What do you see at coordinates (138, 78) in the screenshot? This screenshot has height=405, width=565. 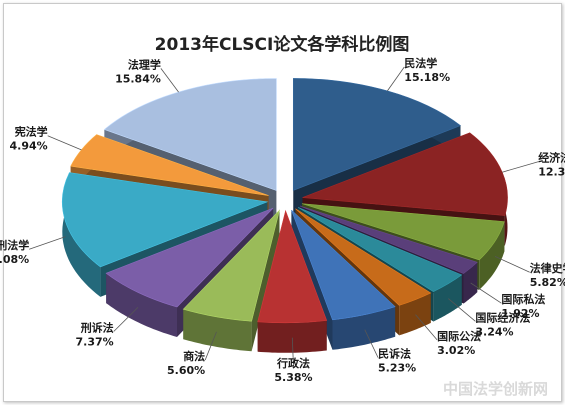 I see `slice-value-label: 15.84%` at bounding box center [138, 78].